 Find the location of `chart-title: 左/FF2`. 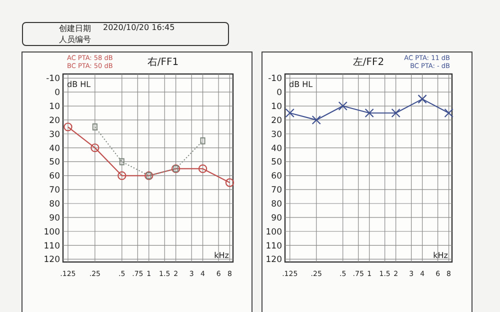

chart-title: 左/FF2 is located at coordinates (368, 62).